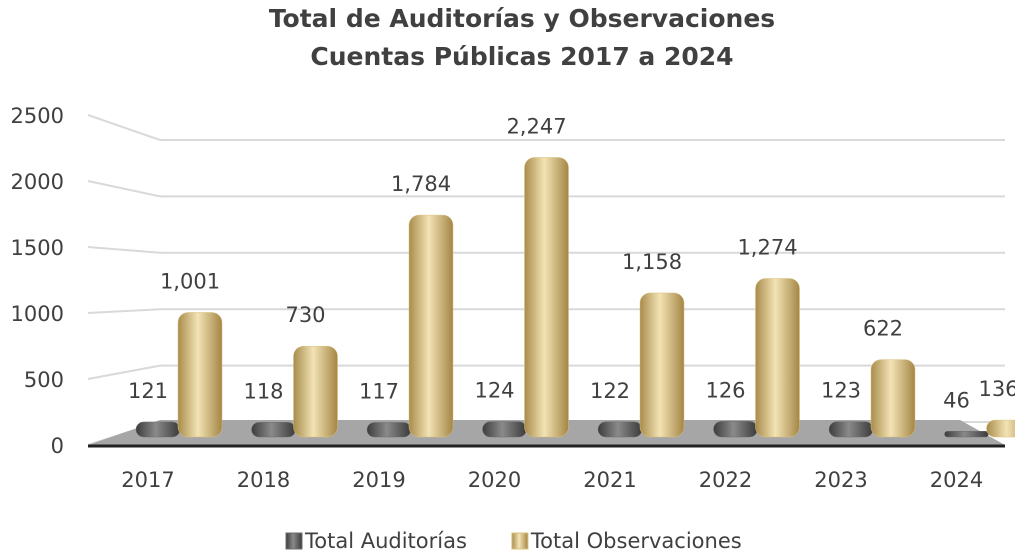 The height and width of the screenshot is (556, 1015). I want to click on legend-label: Total Observaciones, so click(636, 541).